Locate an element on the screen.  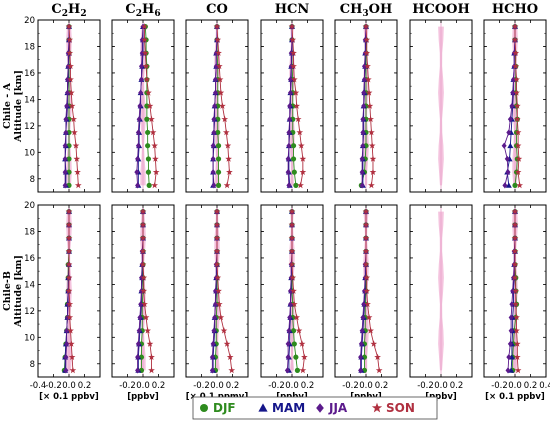
data-point-mam is located at coordinates (510, 145).